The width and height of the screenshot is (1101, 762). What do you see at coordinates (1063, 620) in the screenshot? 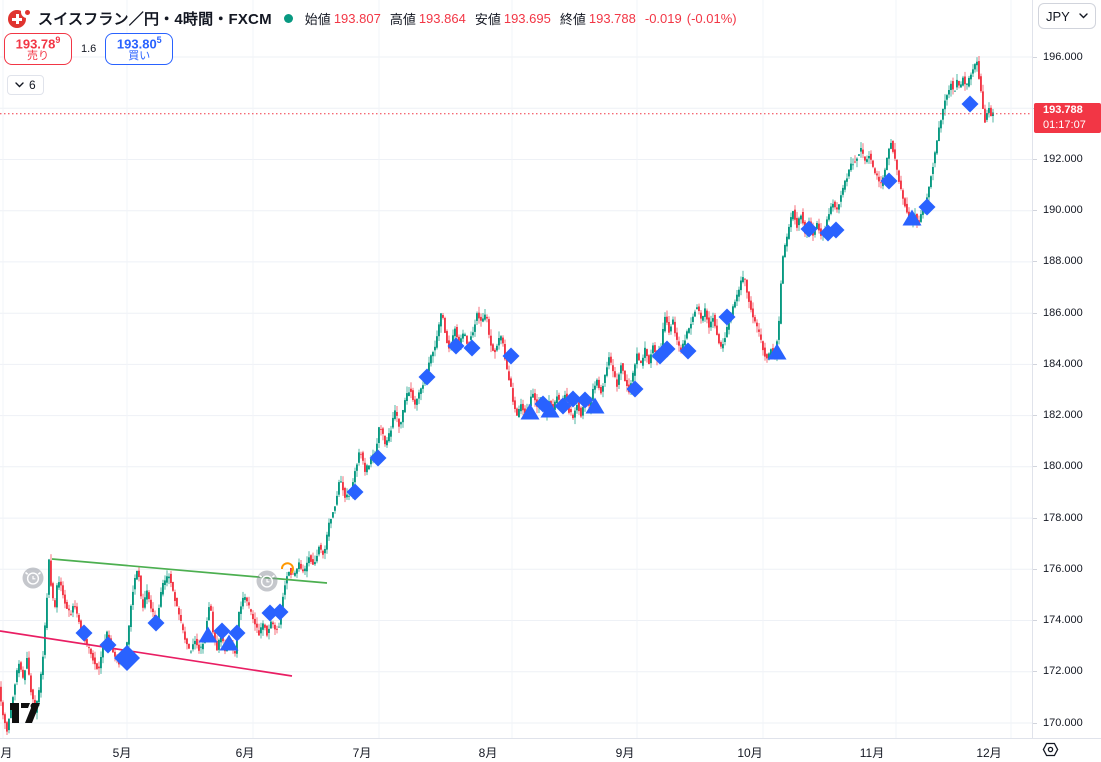
I see `price-axis-label: 174.000` at bounding box center [1063, 620].